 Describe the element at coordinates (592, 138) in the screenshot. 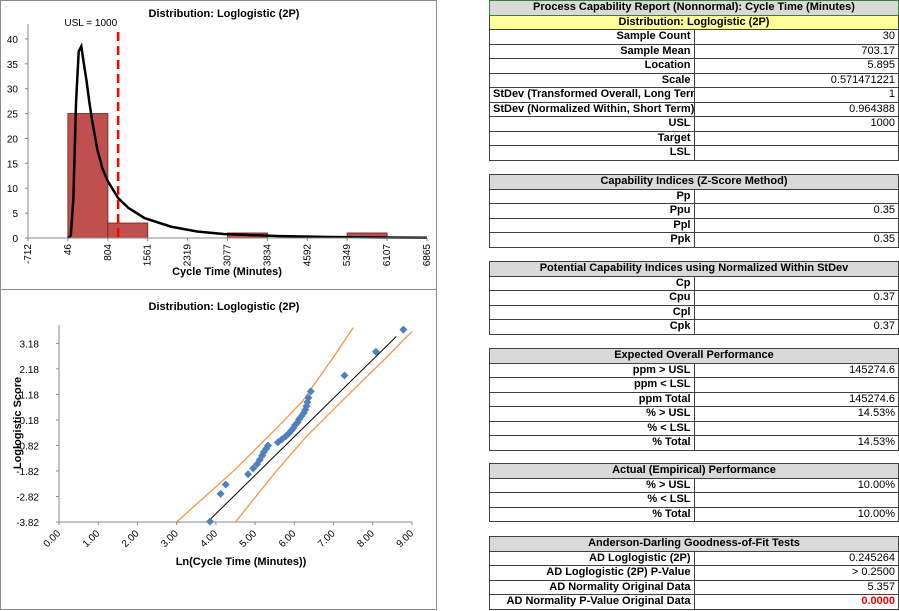

I see `row-label: Target` at that location.